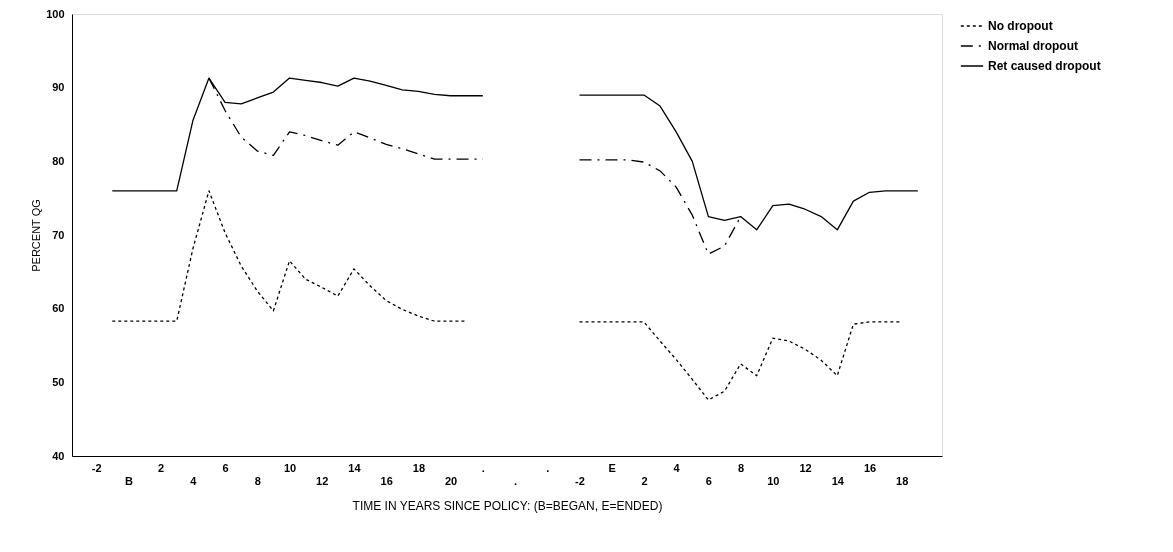  What do you see at coordinates (58, 87) in the screenshot?
I see `y-tick-label: 90` at bounding box center [58, 87].